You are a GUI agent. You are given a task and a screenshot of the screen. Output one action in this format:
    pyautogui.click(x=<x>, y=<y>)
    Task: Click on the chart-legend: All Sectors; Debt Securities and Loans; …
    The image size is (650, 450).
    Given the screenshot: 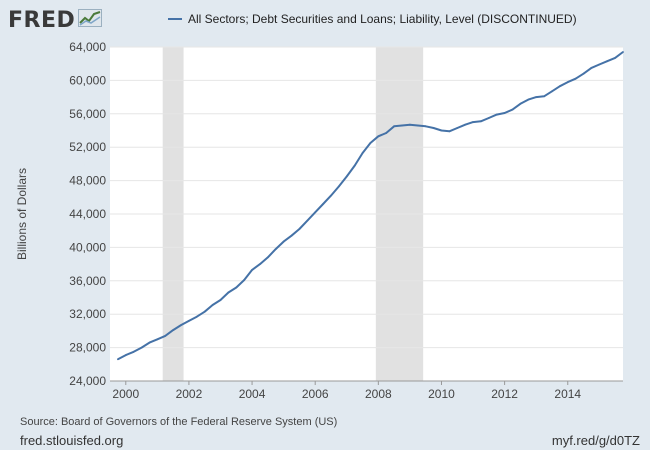 What is the action you would take?
    pyautogui.click(x=372, y=19)
    